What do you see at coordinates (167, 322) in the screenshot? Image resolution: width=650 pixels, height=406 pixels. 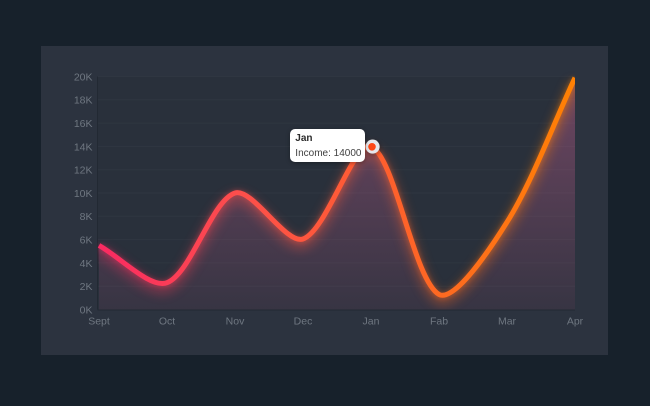 I see `svg-text: Oct` at bounding box center [167, 322].